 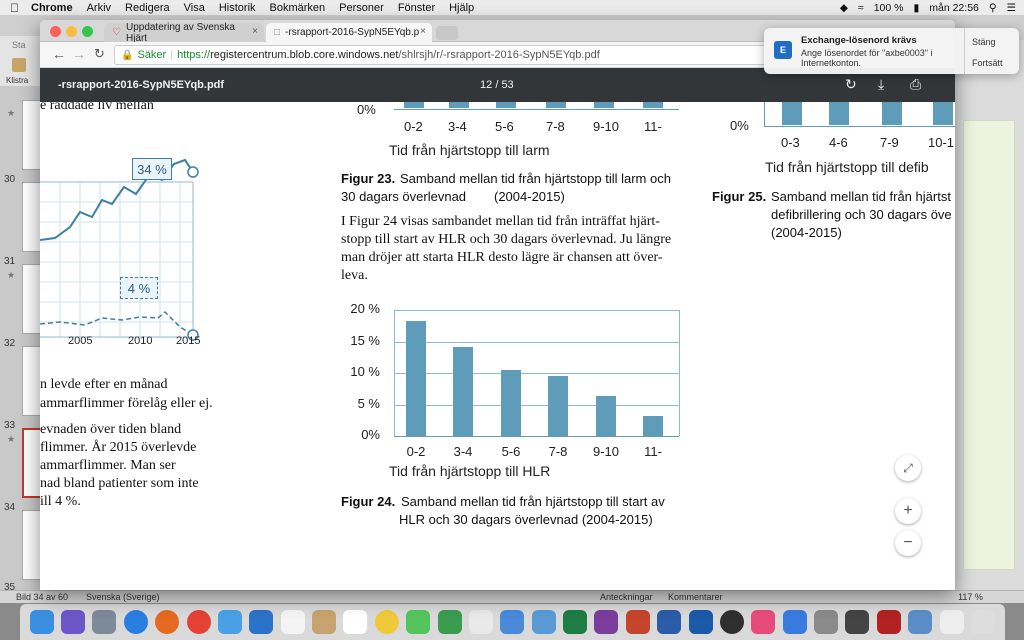 What do you see at coordinates (135, 622) in the screenshot?
I see `safari-icon` at bounding box center [135, 622].